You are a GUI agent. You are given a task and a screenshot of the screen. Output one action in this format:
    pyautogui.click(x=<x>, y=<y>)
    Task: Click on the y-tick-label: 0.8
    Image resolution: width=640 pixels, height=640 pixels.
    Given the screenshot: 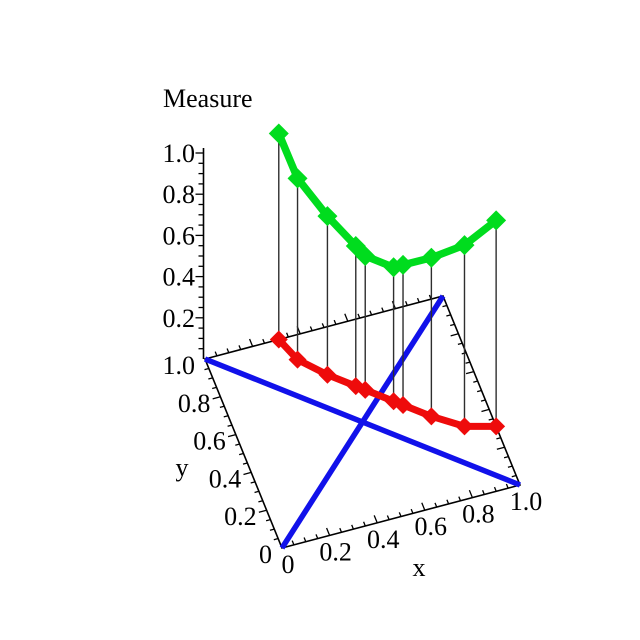 What is the action you would take?
    pyautogui.click(x=194, y=403)
    